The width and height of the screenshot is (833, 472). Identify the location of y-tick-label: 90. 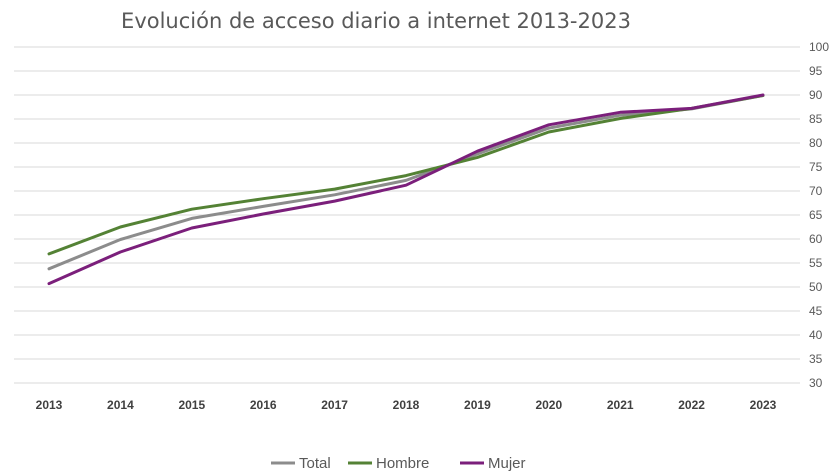
(816, 95).